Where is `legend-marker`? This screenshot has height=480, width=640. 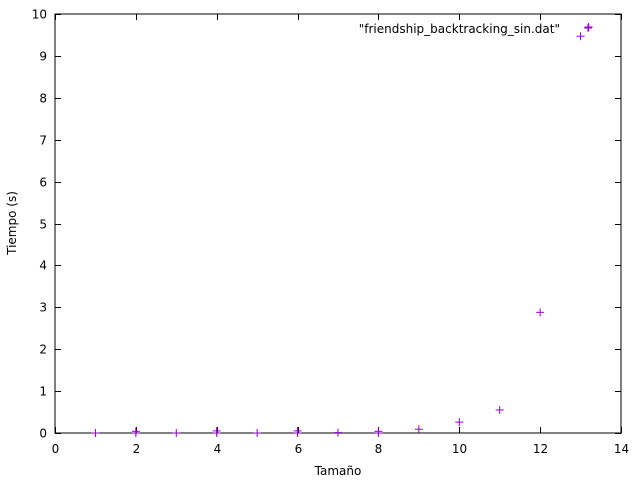 legend-marker is located at coordinates (588, 28).